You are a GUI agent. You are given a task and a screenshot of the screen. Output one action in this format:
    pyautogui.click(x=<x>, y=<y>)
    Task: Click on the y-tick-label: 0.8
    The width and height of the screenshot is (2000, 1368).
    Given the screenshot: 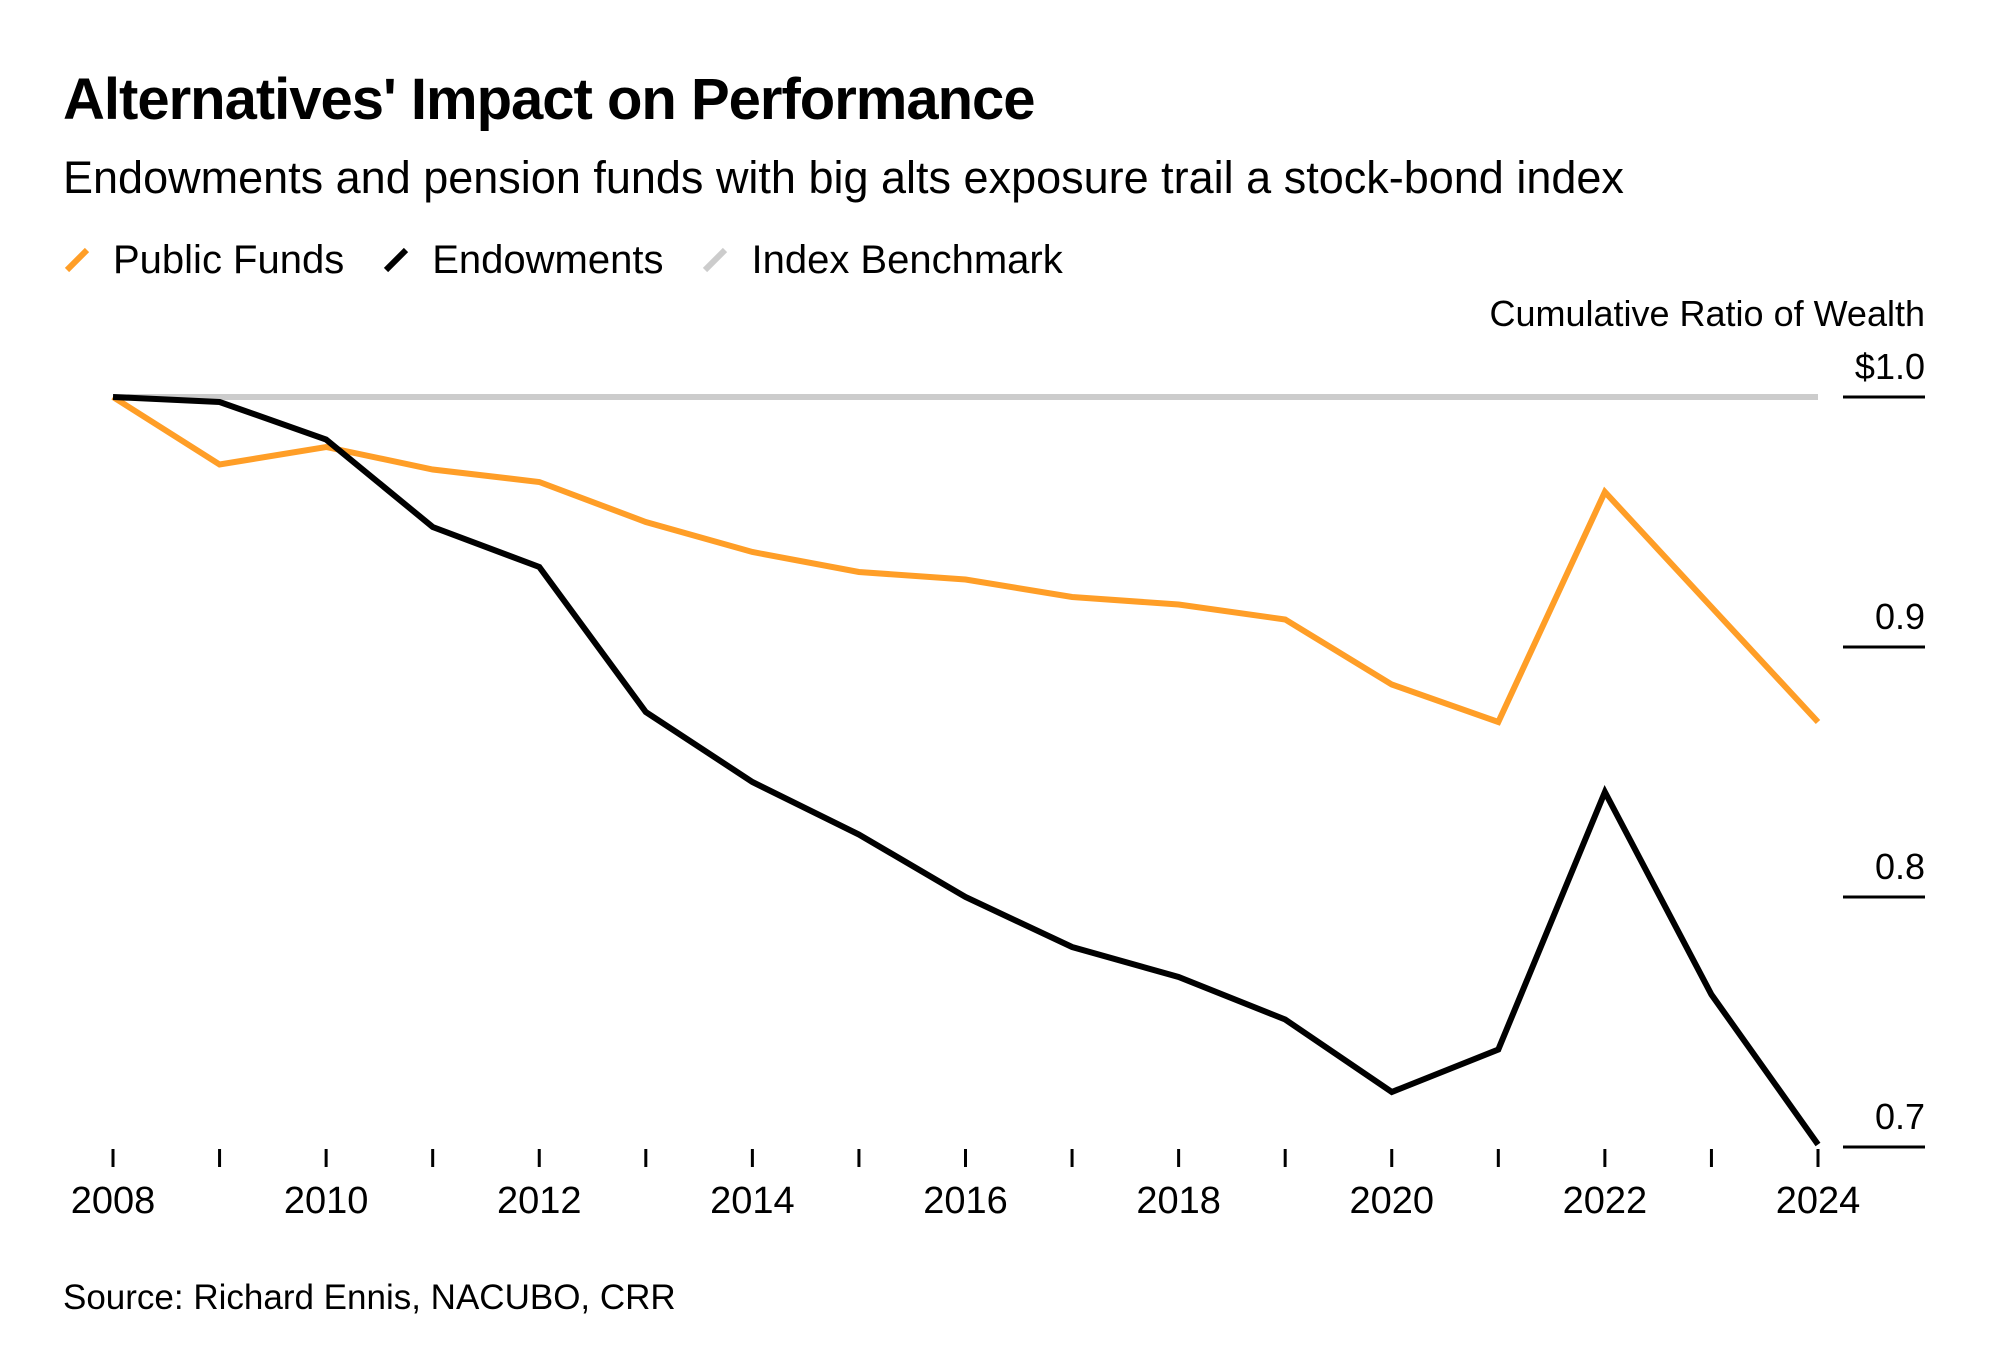 What is the action you would take?
    pyautogui.click(x=1900, y=866)
    